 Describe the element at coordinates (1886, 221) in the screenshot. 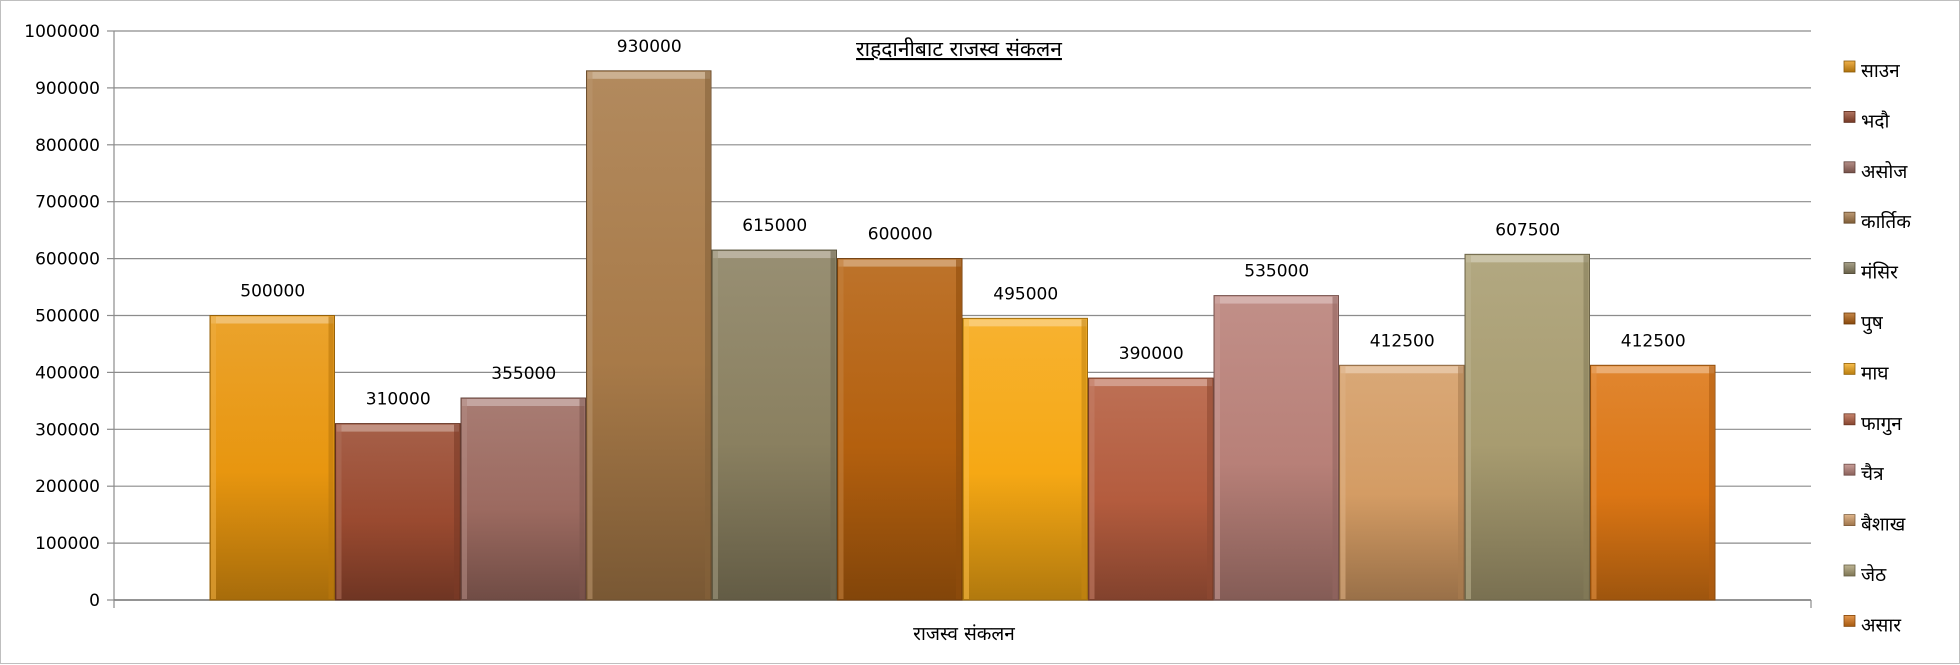

I see `legend-label: कार्तिक` at that location.